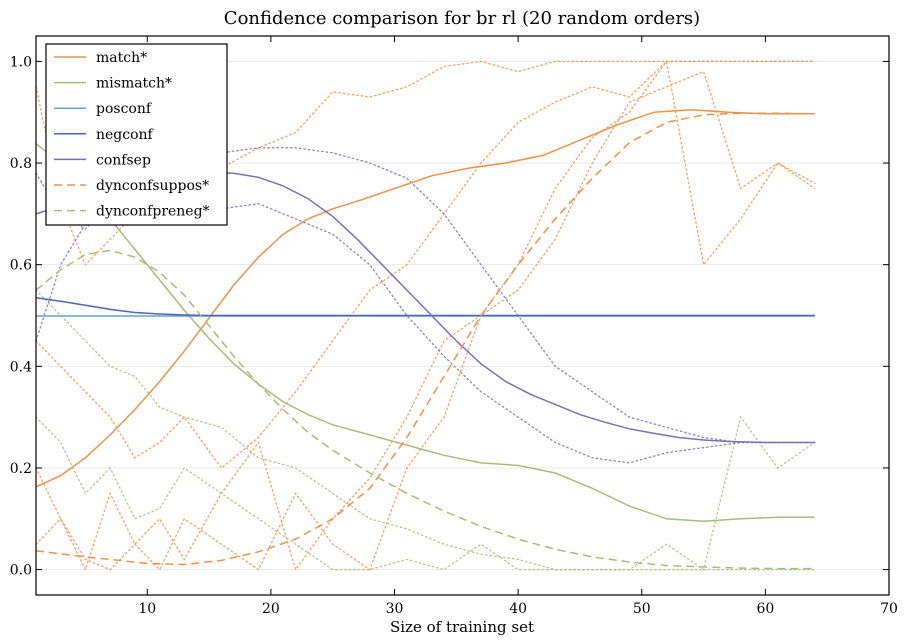 Image resolution: width=906 pixels, height=644 pixels. Describe the element at coordinates (153, 212) in the screenshot. I see `legend-label: dynconfpreneg*` at that location.